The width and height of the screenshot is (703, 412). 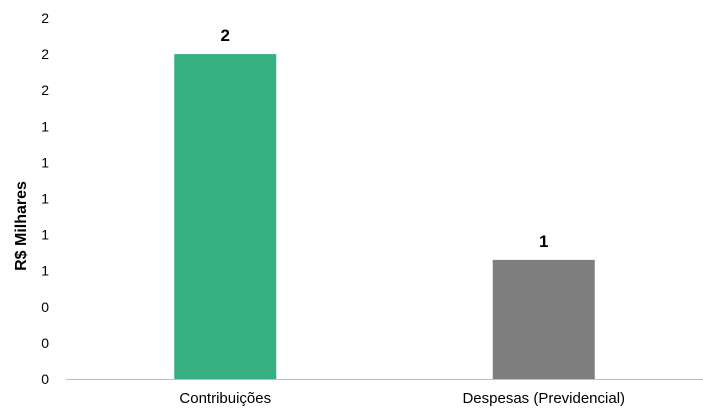 I want to click on x-tick-labels: Contribuições Despesas (Previdencial), so click(x=402, y=398).